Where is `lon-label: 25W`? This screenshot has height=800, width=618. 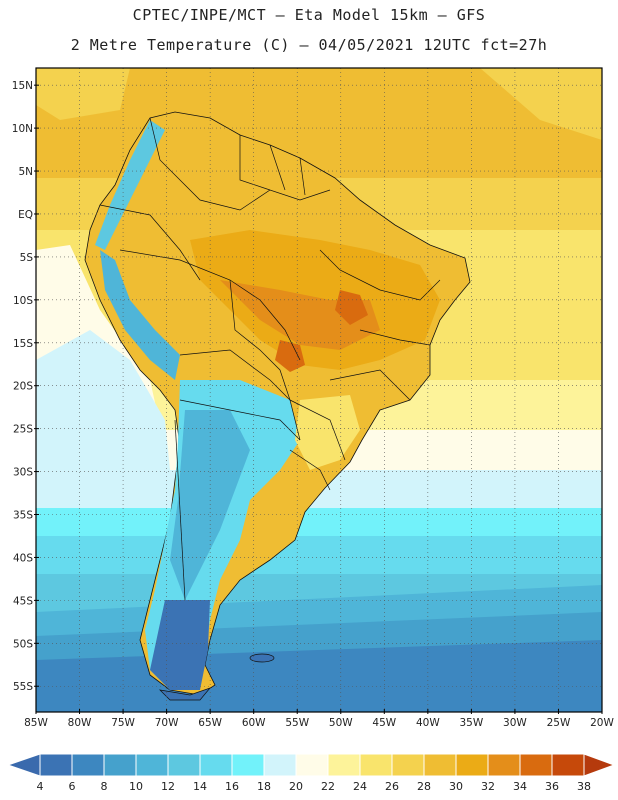 lon-label: 25W is located at coordinates (559, 723).